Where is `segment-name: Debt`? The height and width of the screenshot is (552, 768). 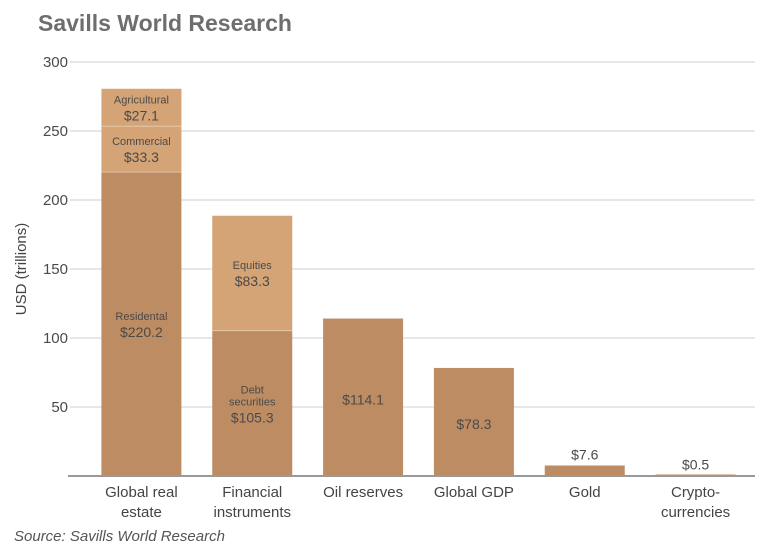 segment-name: Debt is located at coordinates (252, 390).